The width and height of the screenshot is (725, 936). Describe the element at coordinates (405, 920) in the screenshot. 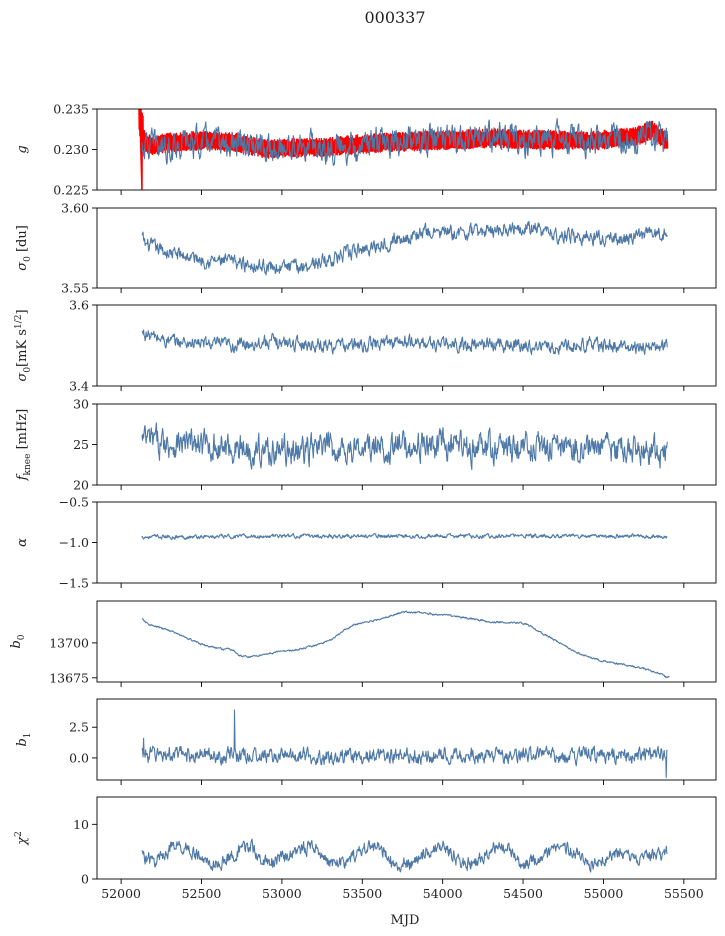

I see `x-axis-label: MJD` at that location.